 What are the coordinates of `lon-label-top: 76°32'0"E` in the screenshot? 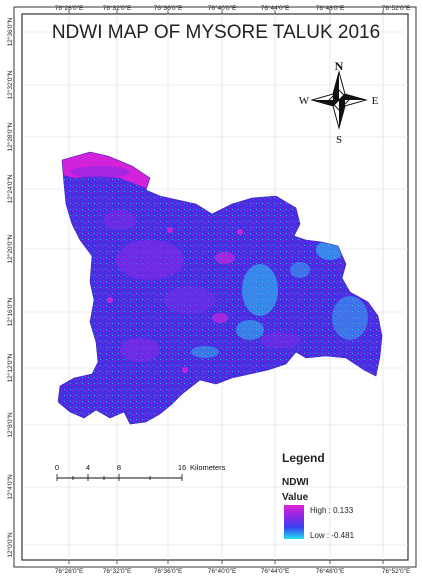 It's located at (117, 8).